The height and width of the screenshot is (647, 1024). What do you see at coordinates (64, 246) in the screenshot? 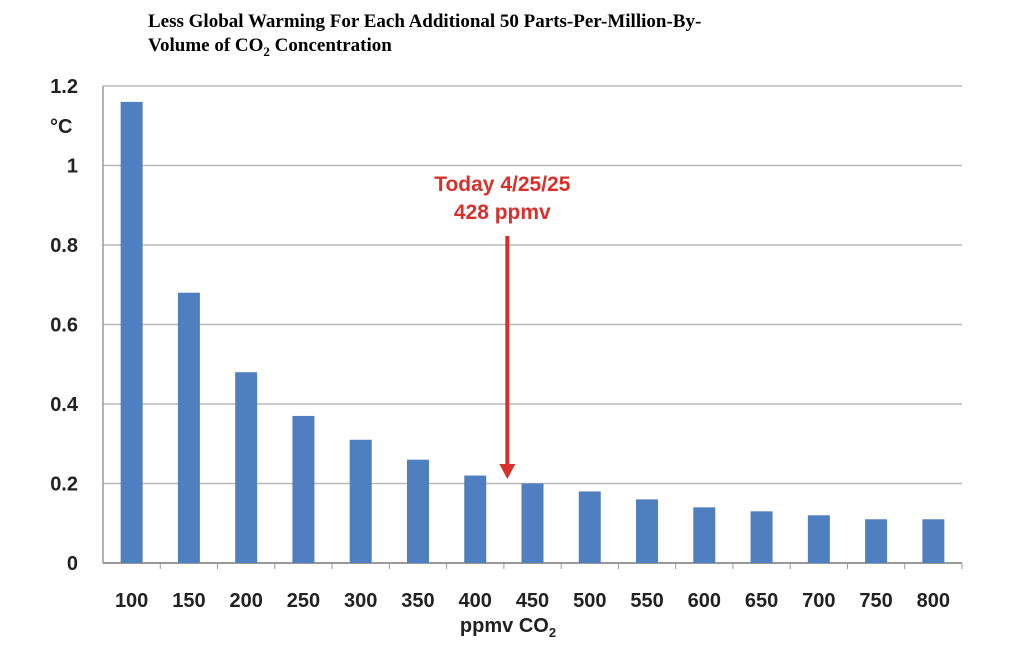
I see `y-tick-label: 0.8` at bounding box center [64, 246].